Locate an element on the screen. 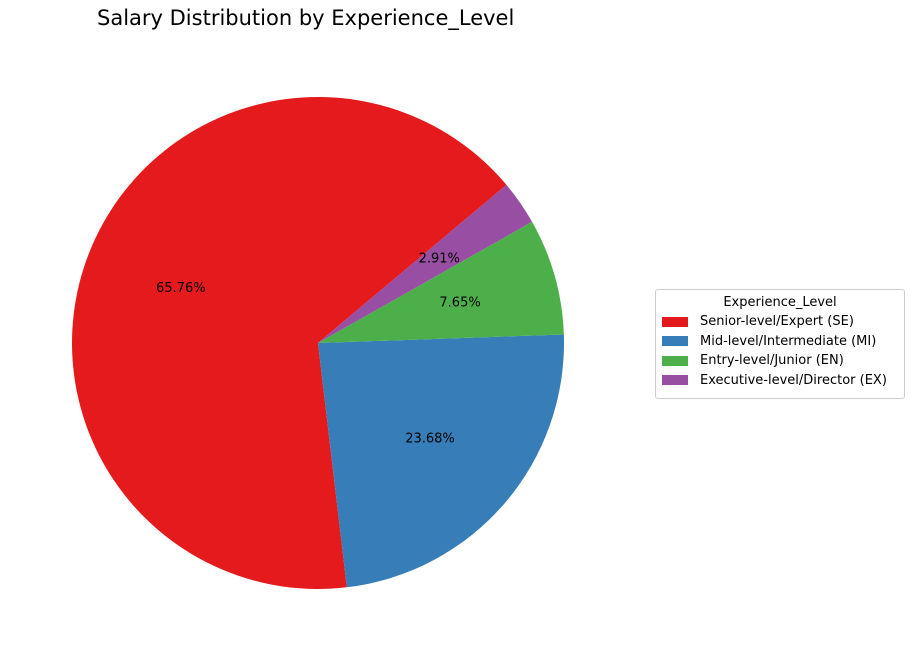  slice-percent-label-2: 7.65% is located at coordinates (459, 302).